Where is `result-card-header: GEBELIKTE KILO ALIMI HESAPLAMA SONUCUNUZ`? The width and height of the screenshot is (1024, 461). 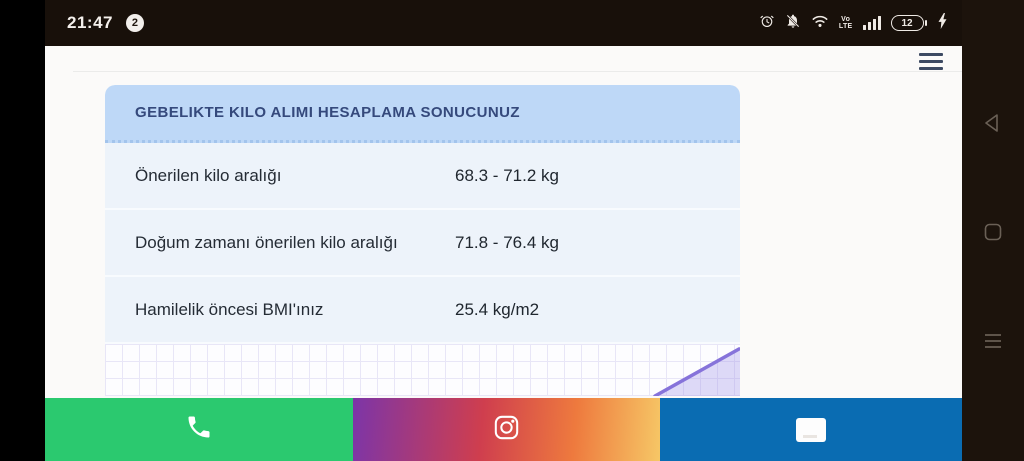
result-card-header: GEBELIKTE KILO ALIMI HESAPLAMA SONUCUNUZ is located at coordinates (422, 114).